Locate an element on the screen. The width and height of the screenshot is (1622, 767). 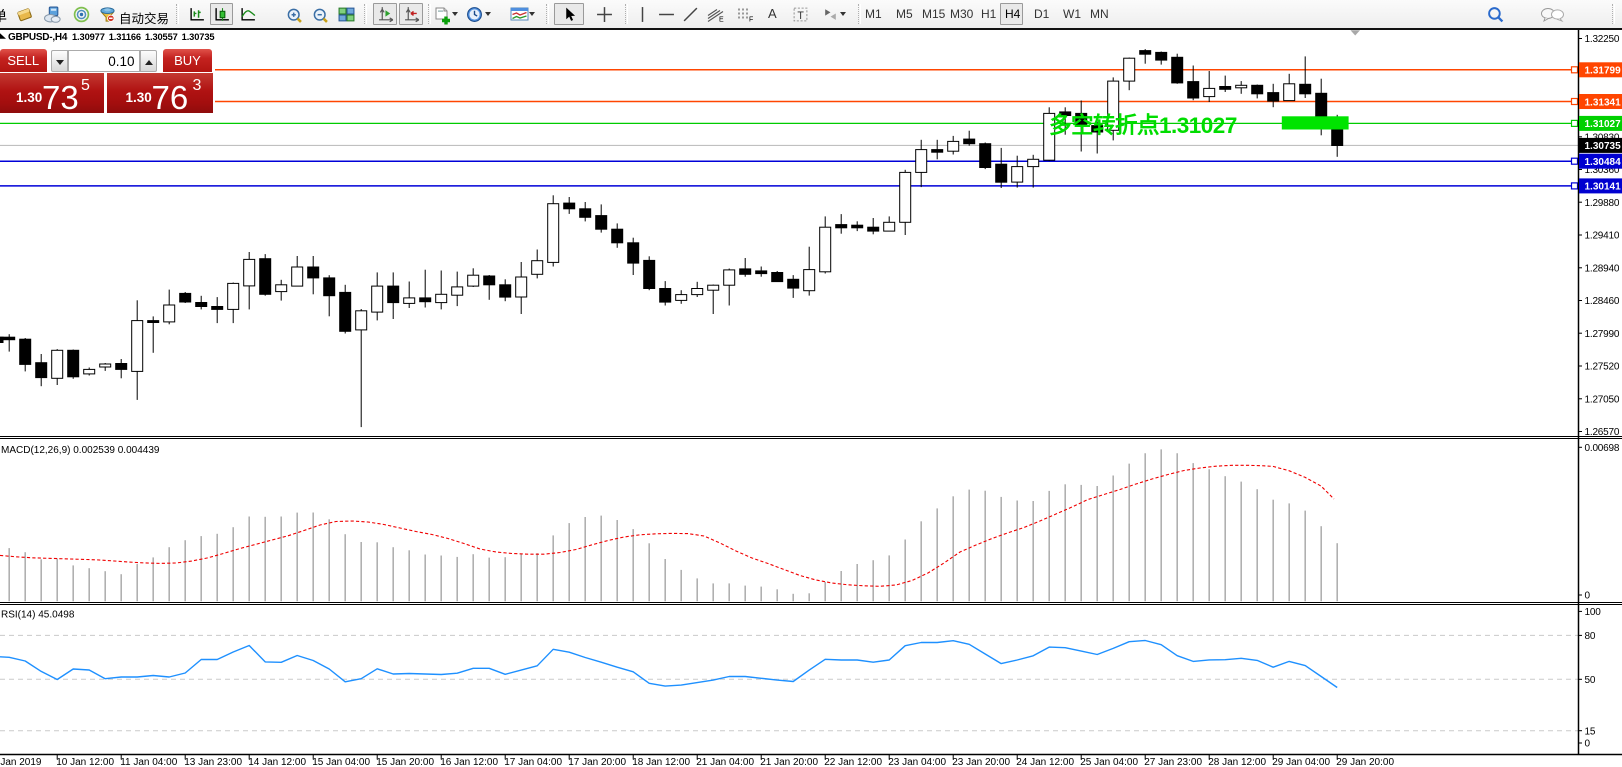
svg-text: 1.30735 is located at coordinates (1603, 146).